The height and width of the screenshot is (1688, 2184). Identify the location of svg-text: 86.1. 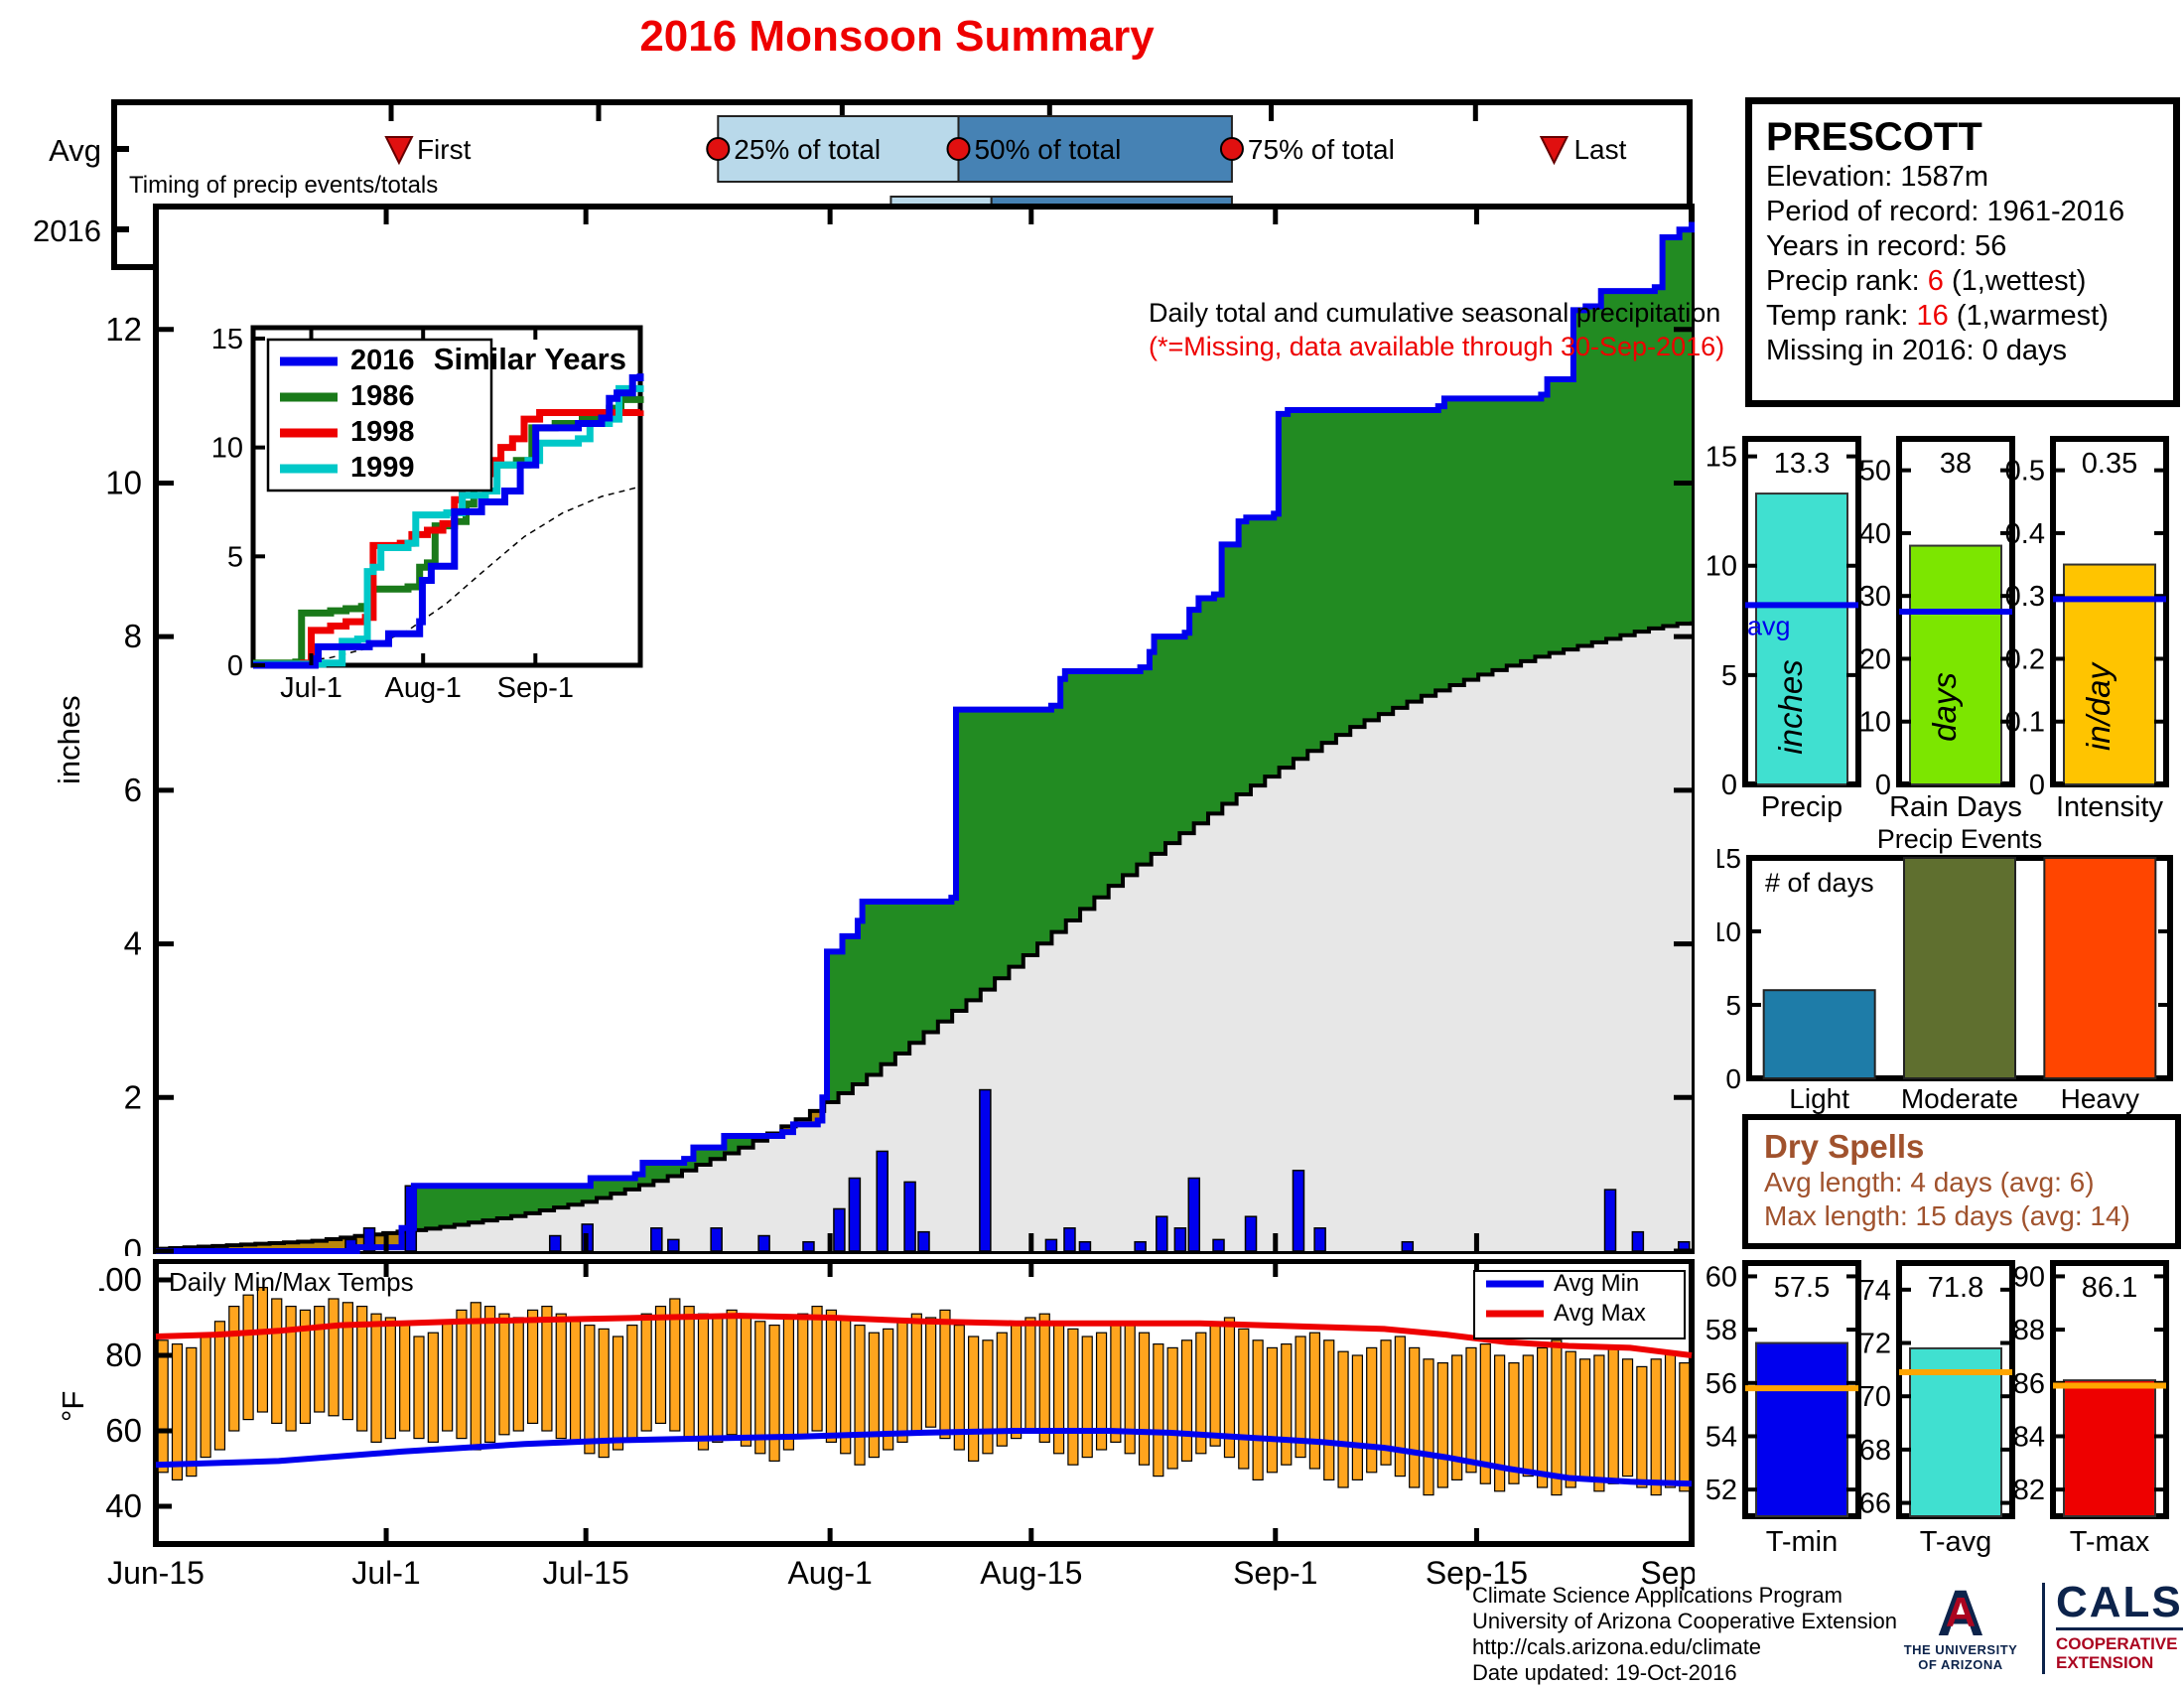
(2109, 1288).